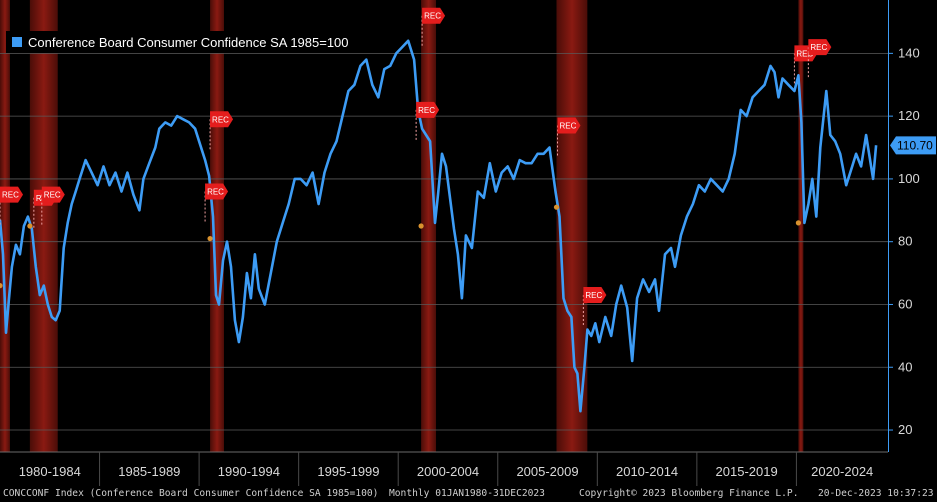 The image size is (937, 502). I want to click on rec-flag-2: REC, so click(53, 205).